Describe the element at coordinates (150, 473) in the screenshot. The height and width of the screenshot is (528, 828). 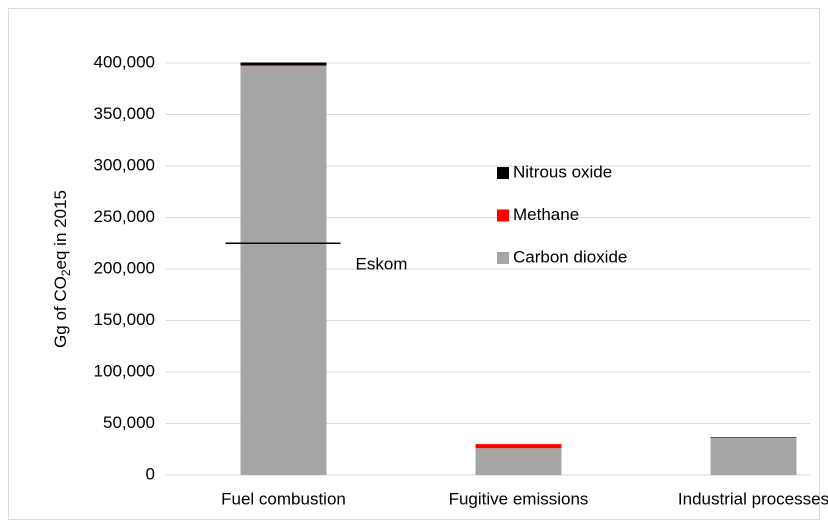
I see `y-tick-label: 0` at that location.